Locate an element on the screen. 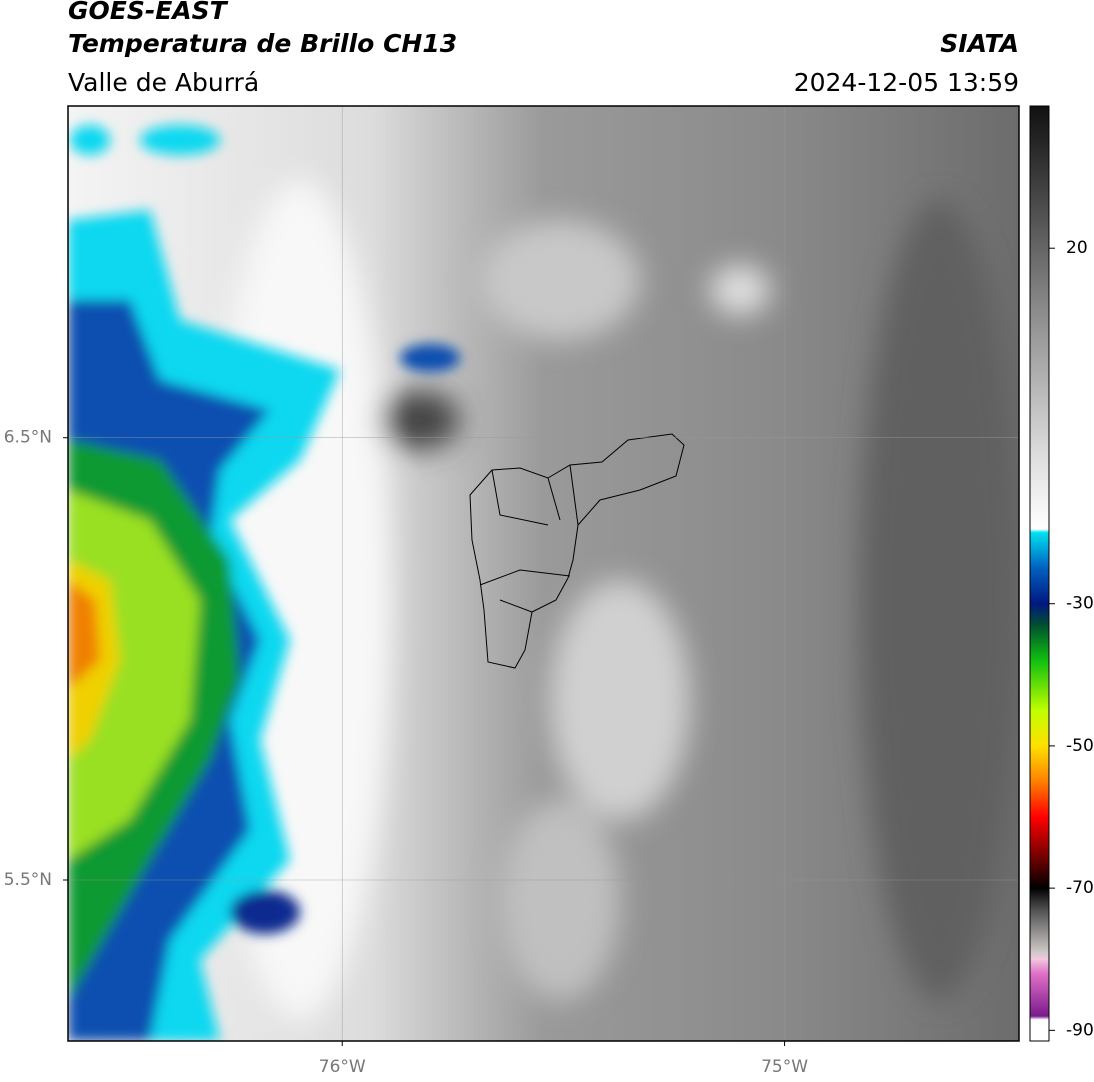 The width and height of the screenshot is (1094, 1082). colorbar-tick-label: -70 is located at coordinates (1080, 888).